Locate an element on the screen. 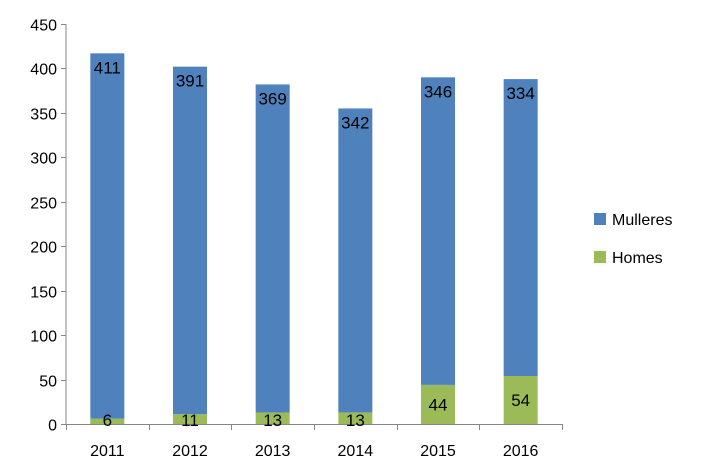  data-label-homes-2013: 13 is located at coordinates (272, 420).